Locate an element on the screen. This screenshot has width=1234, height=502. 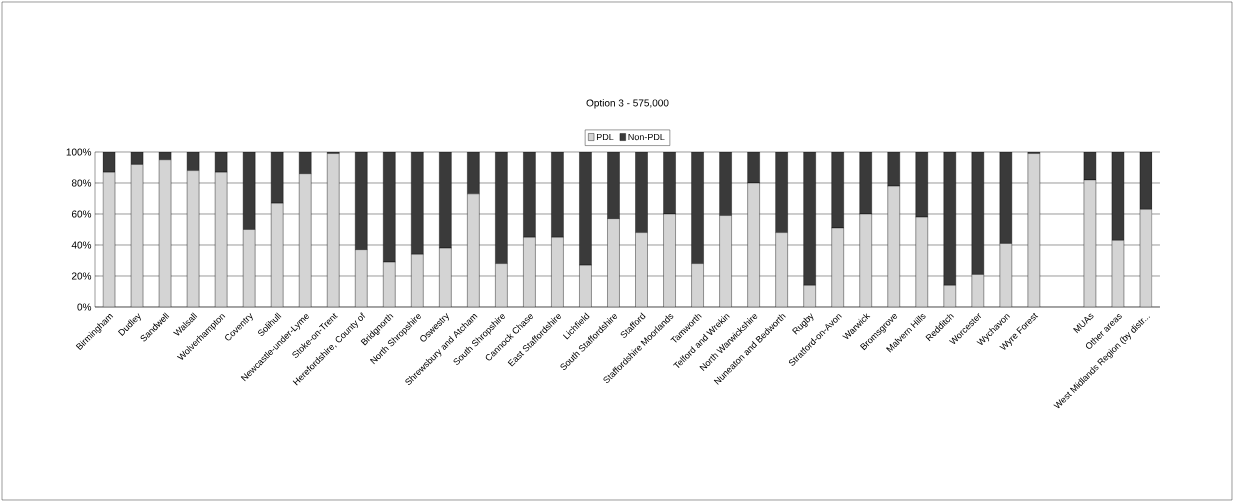
legend-label: Non-PDL is located at coordinates (646, 137).